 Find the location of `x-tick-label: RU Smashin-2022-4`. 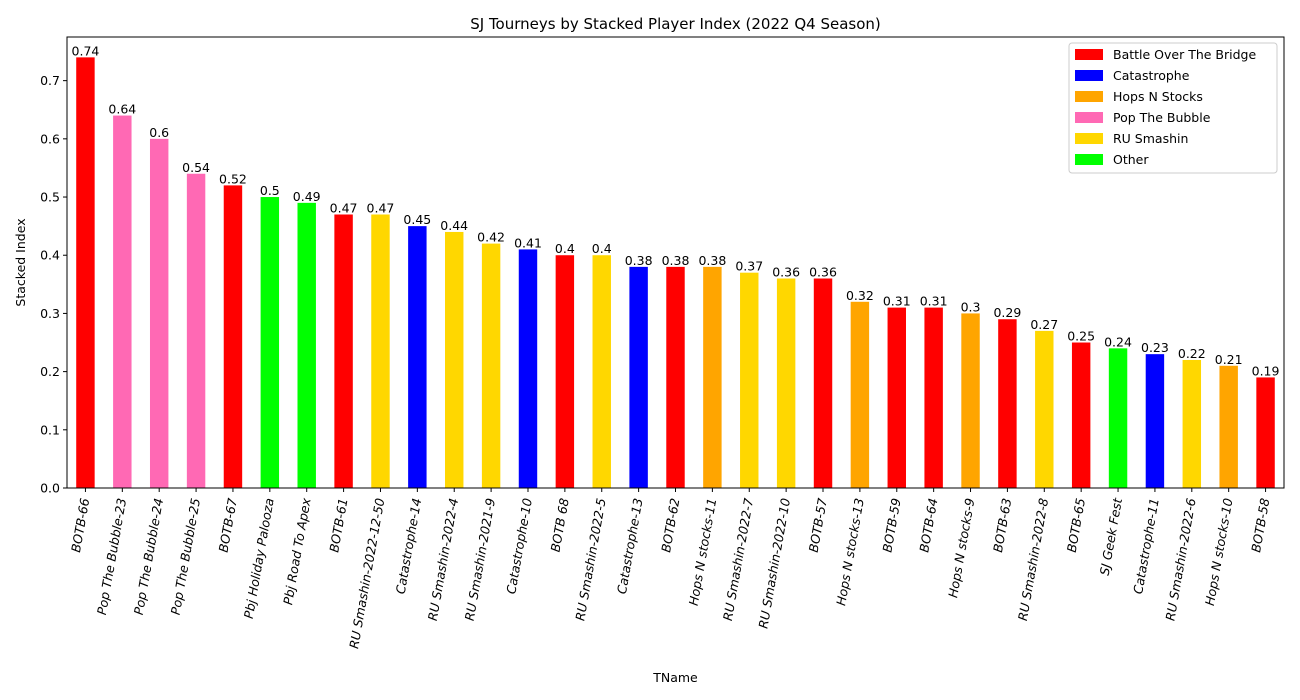

x-tick-label: RU Smashin-2022-4 is located at coordinates (443, 559).